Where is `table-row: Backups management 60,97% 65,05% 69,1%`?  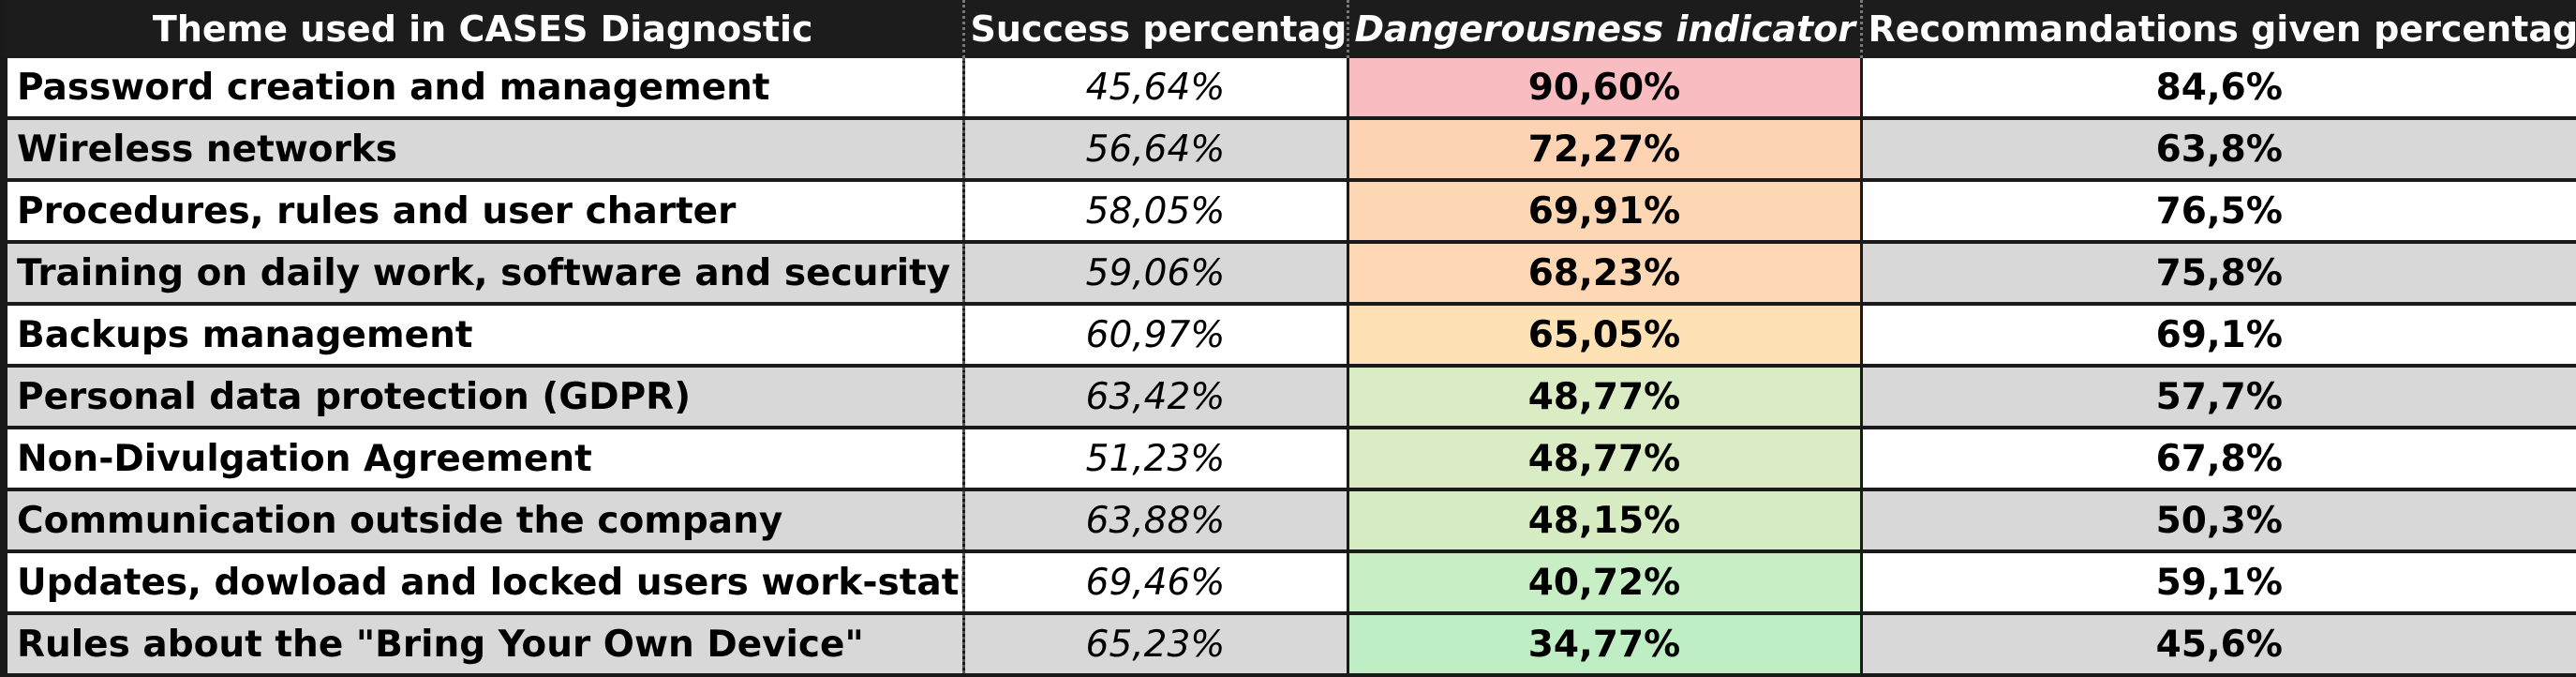 table-row: Backups management 60,97% 65,05% 69,1% is located at coordinates (1288, 336).